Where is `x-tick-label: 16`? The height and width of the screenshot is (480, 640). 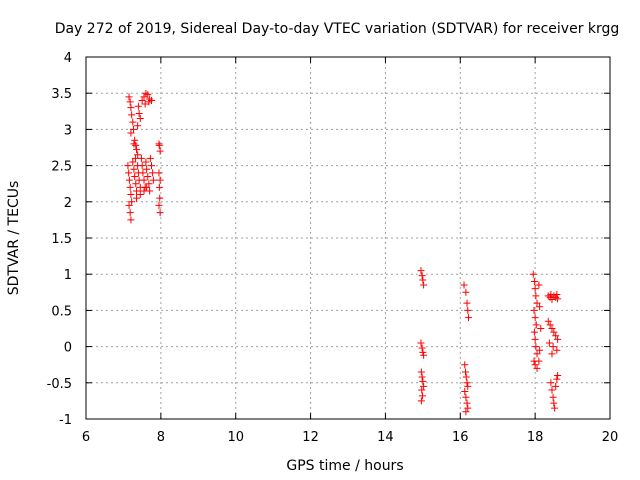 x-tick-label: 16 is located at coordinates (460, 437).